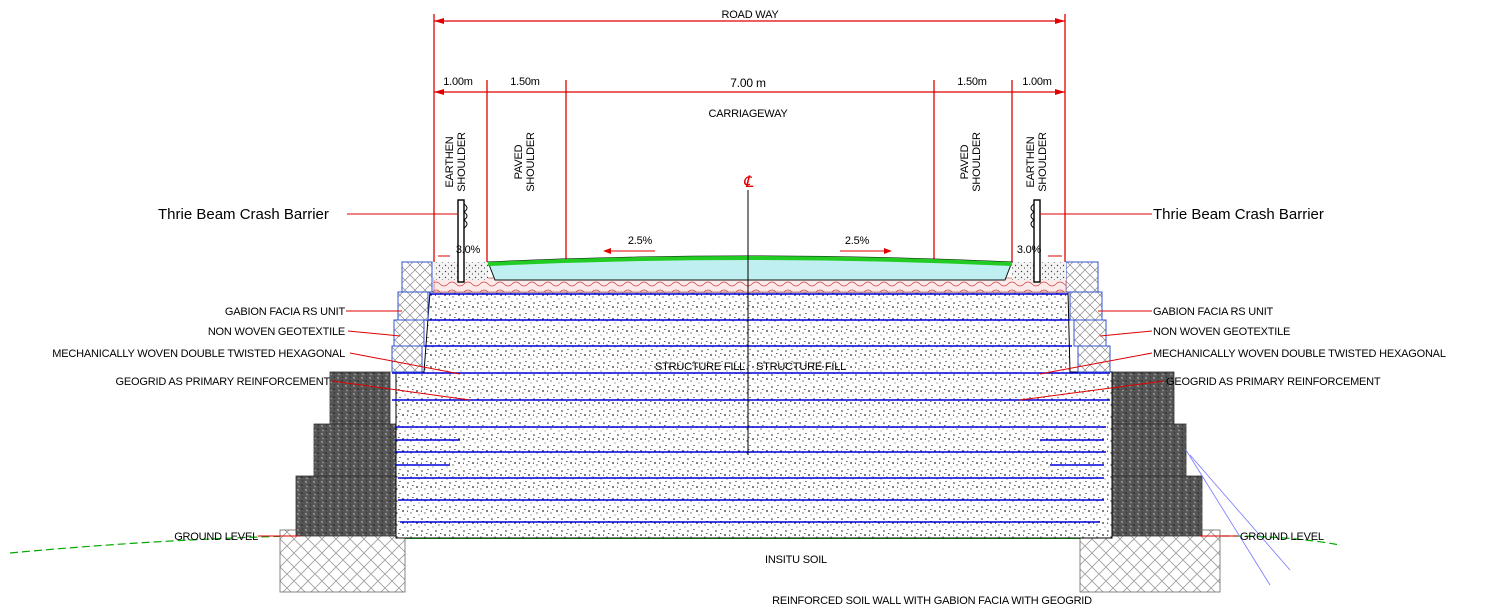 The height and width of the screenshot is (609, 1488). Describe the element at coordinates (750, 252) in the screenshot. I see `camber-arrows` at that location.